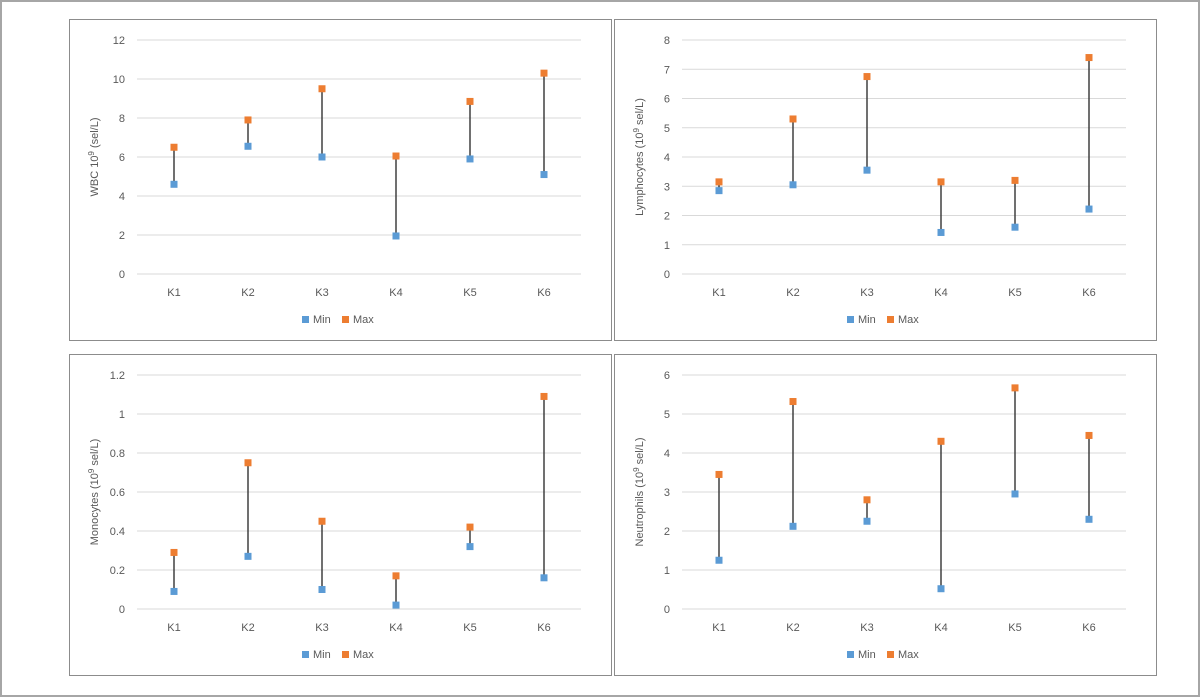 The height and width of the screenshot is (697, 1200). What do you see at coordinates (639, 491) in the screenshot?
I see `y-axis-title: Neutrophils (109 sel/L)` at bounding box center [639, 491].